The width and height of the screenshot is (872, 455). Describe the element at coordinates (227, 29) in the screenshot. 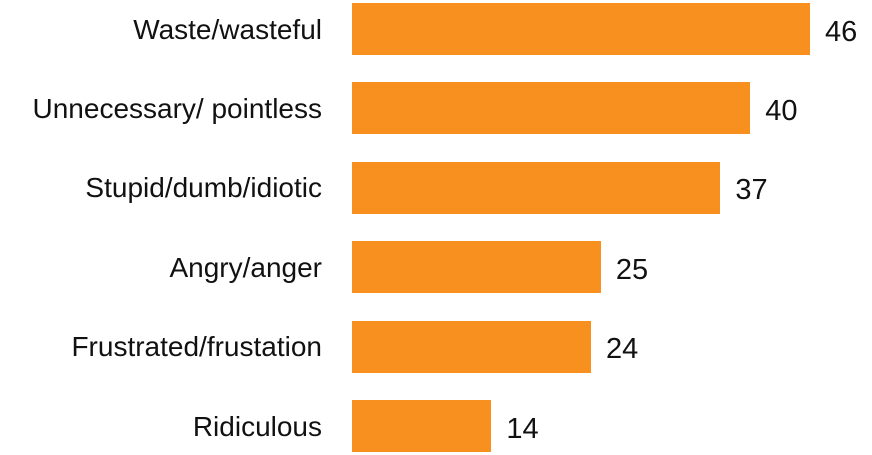

I see `category-label: Waste/wasteful` at that location.